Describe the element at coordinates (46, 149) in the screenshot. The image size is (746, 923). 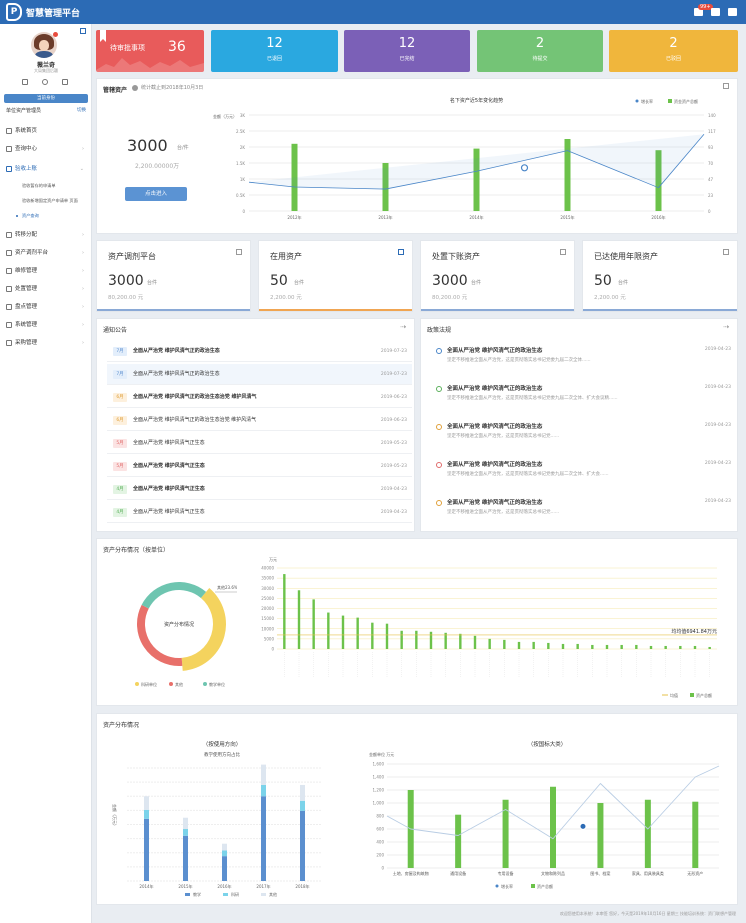
I see `nav-query: 查询中心 ›` at that location.